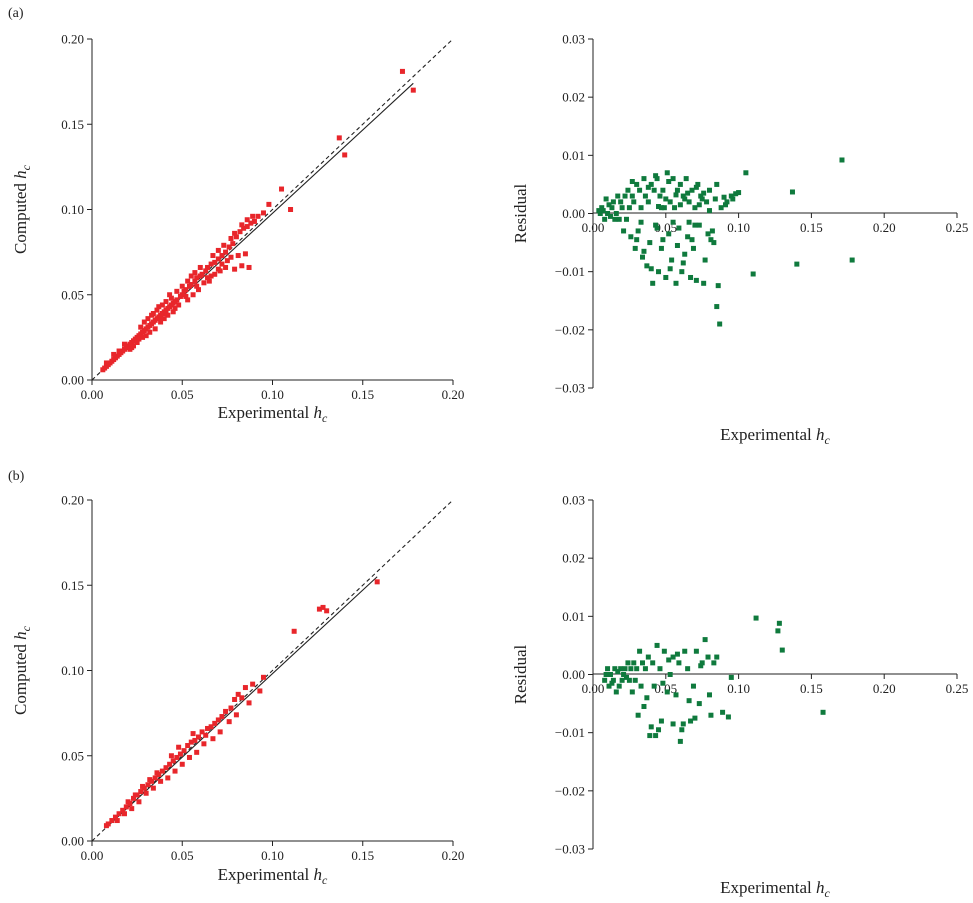 The width and height of the screenshot is (973, 903). Describe the element at coordinates (72, 841) in the screenshot. I see `y-tick-label: 0.00` at that location.